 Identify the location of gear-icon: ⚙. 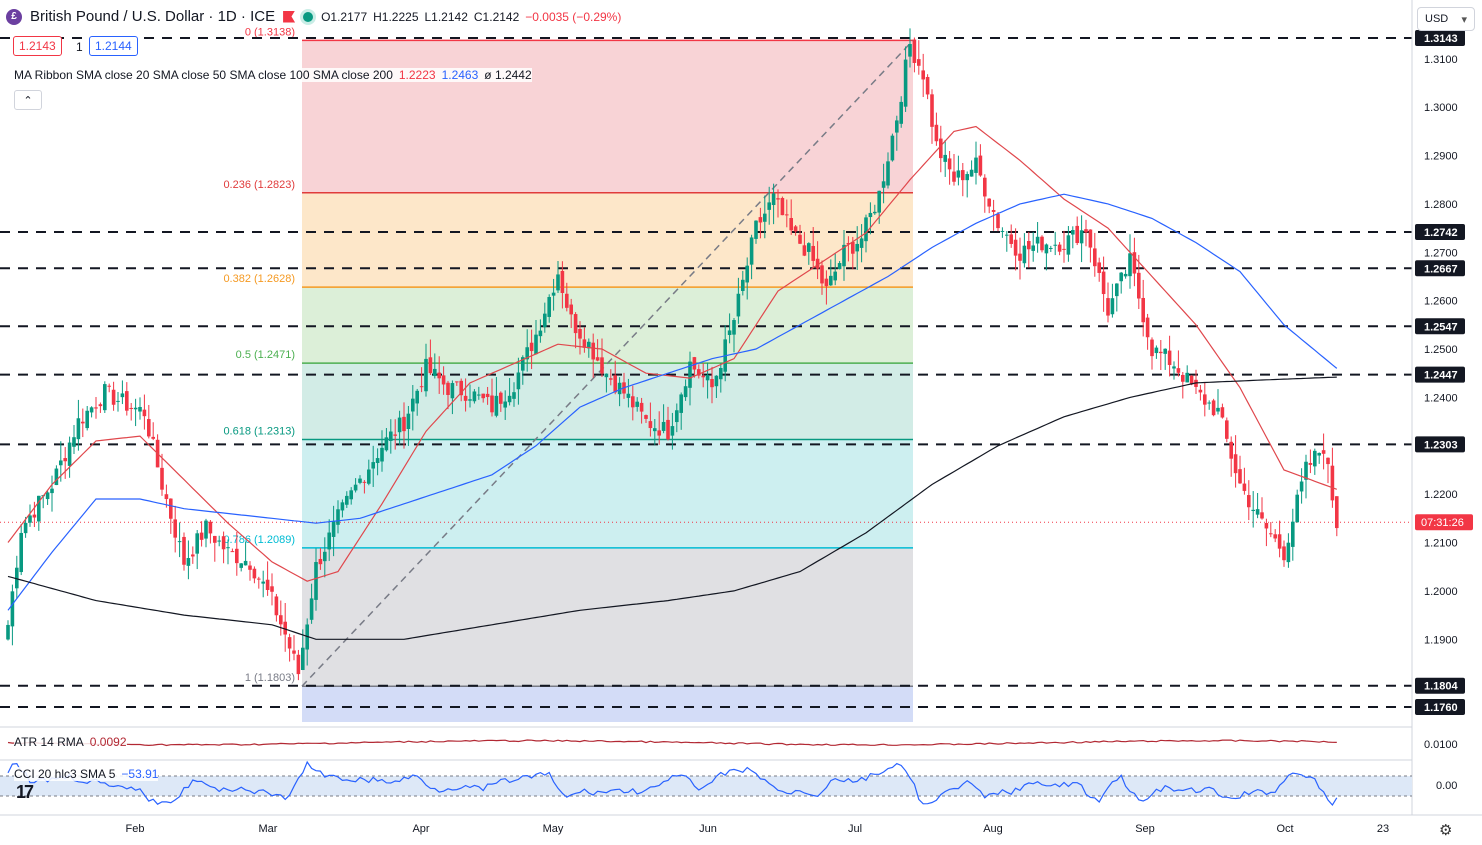
(1446, 830).